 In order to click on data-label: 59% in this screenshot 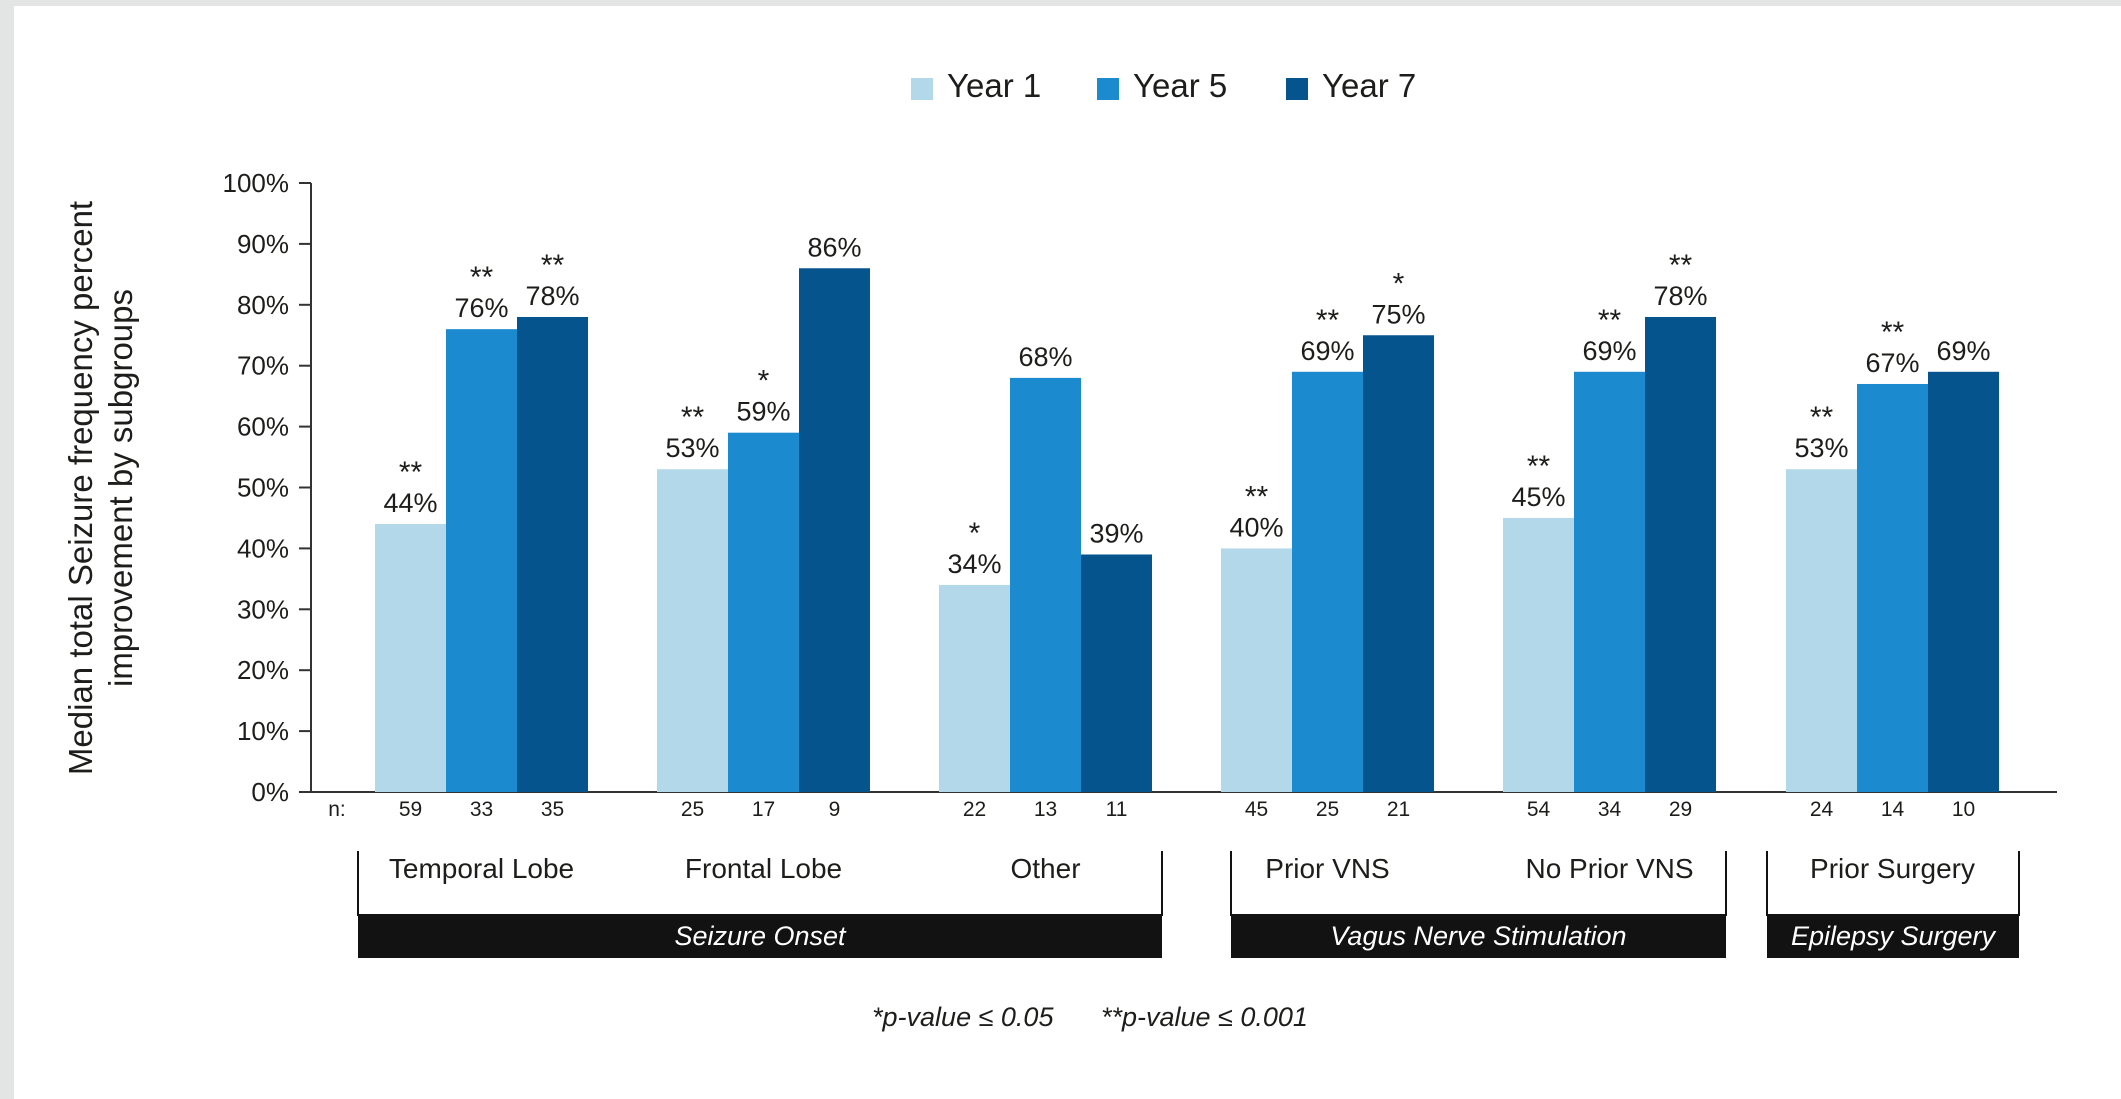, I will do `click(763, 412)`.